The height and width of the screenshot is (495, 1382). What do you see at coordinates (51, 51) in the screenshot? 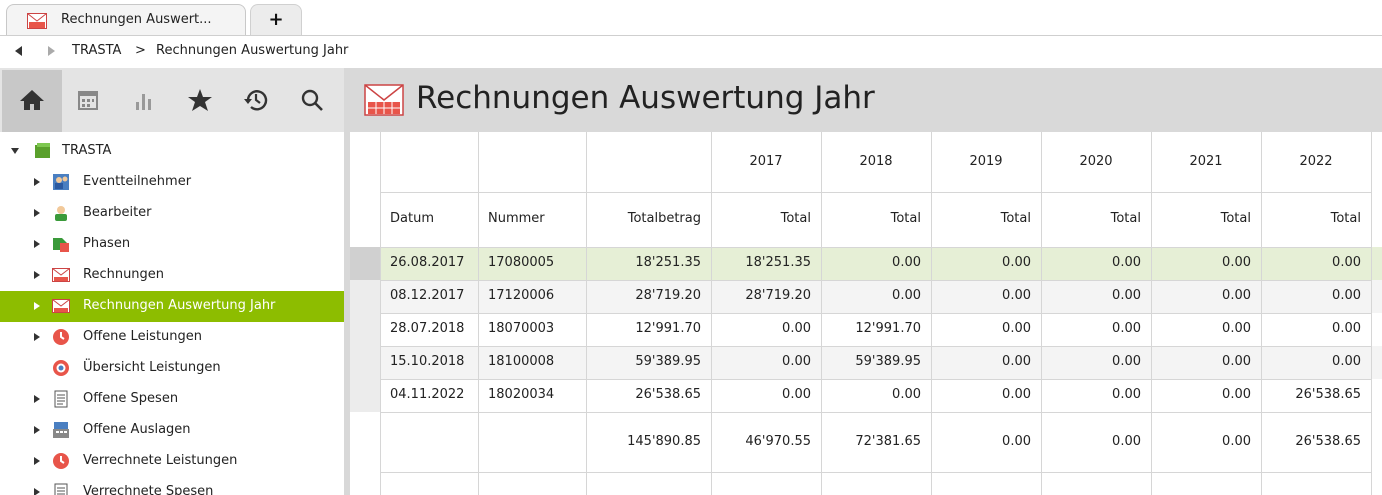
I see `forward-arrow-icon` at bounding box center [51, 51].